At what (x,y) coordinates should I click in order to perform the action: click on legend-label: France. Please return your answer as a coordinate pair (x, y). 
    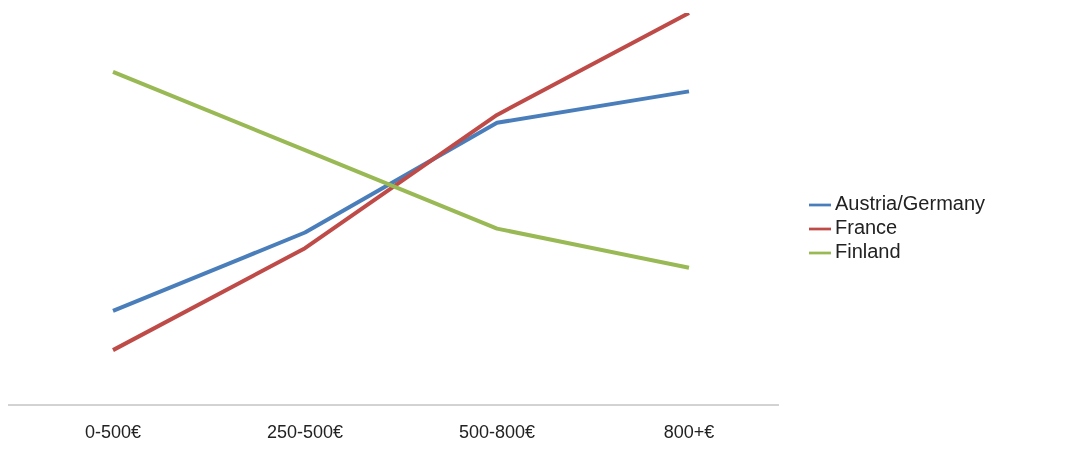
    Looking at the image, I should click on (866, 227).